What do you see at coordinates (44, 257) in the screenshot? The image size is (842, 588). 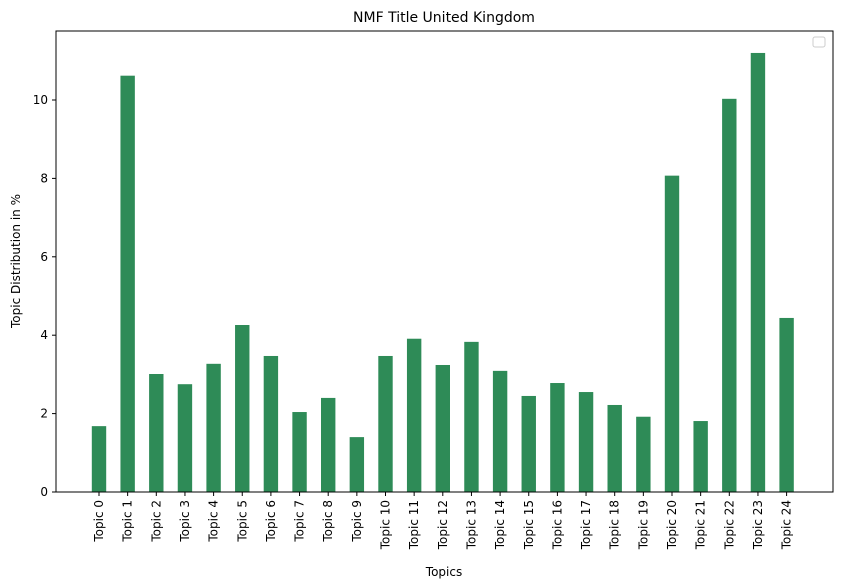 I see `y-tick-label: 6` at bounding box center [44, 257].